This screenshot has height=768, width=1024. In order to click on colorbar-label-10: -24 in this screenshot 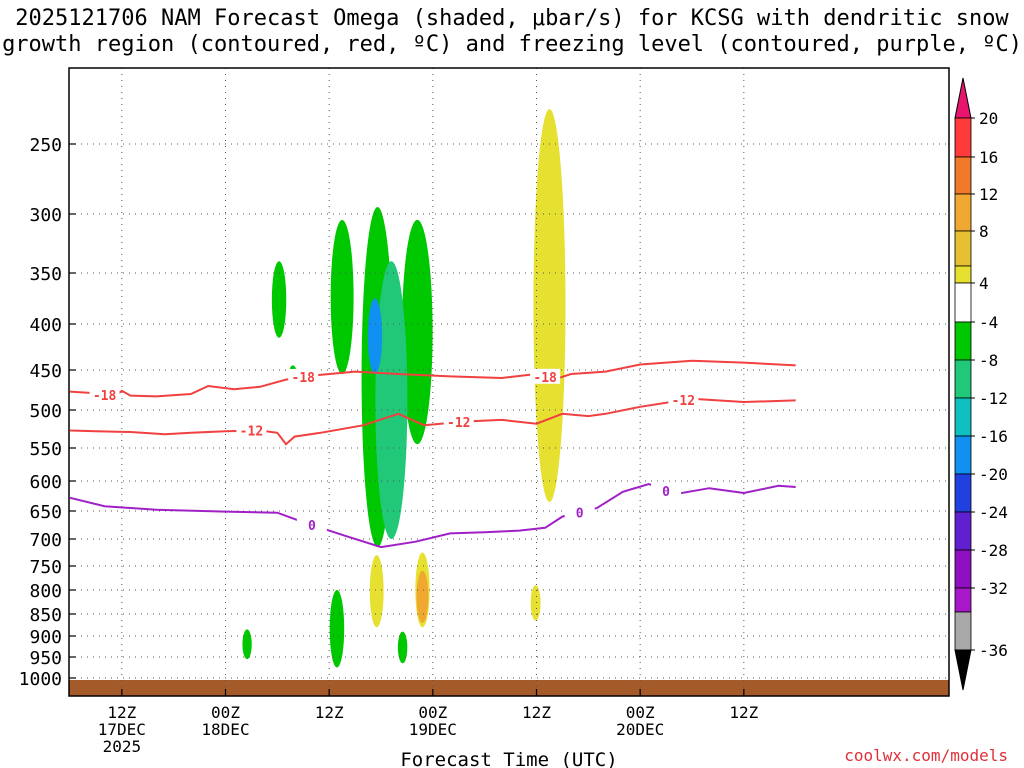, I will do `click(993, 512)`.